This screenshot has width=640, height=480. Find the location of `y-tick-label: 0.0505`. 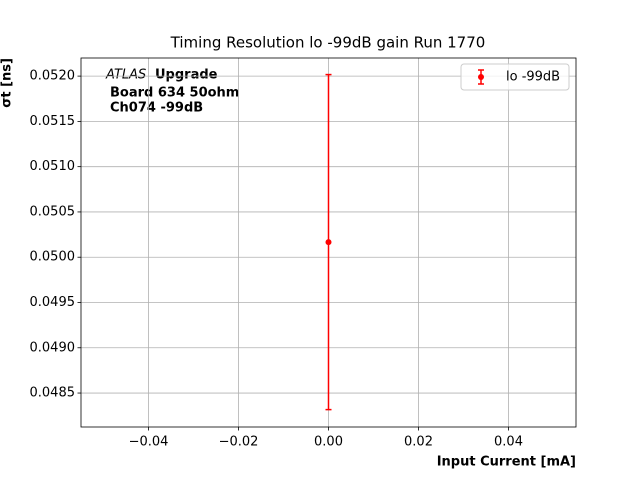

y-tick-label: 0.0505 is located at coordinates (53, 211).